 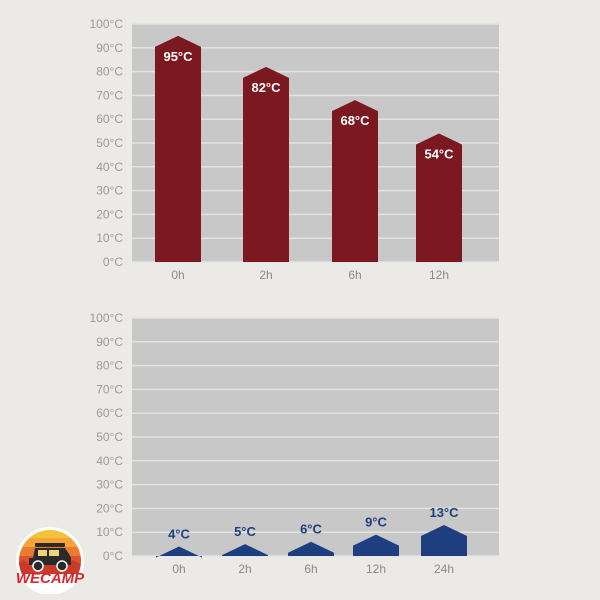 What do you see at coordinates (376, 522) in the screenshot?
I see `data-label: 9°C` at bounding box center [376, 522].